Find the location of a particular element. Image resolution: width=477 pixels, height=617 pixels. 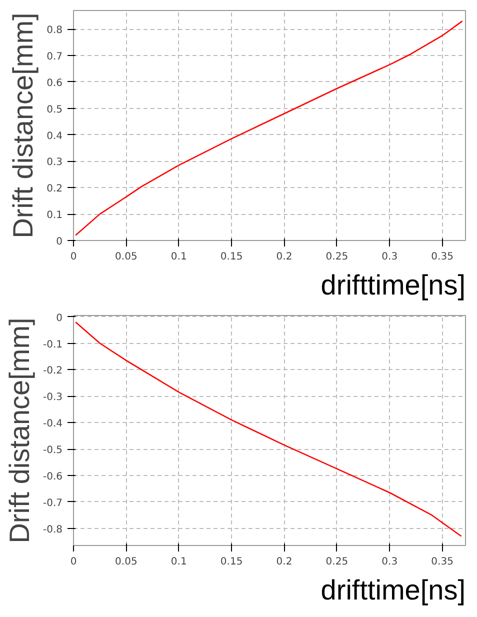

y-tick-label: -0.3 is located at coordinates (52, 398).